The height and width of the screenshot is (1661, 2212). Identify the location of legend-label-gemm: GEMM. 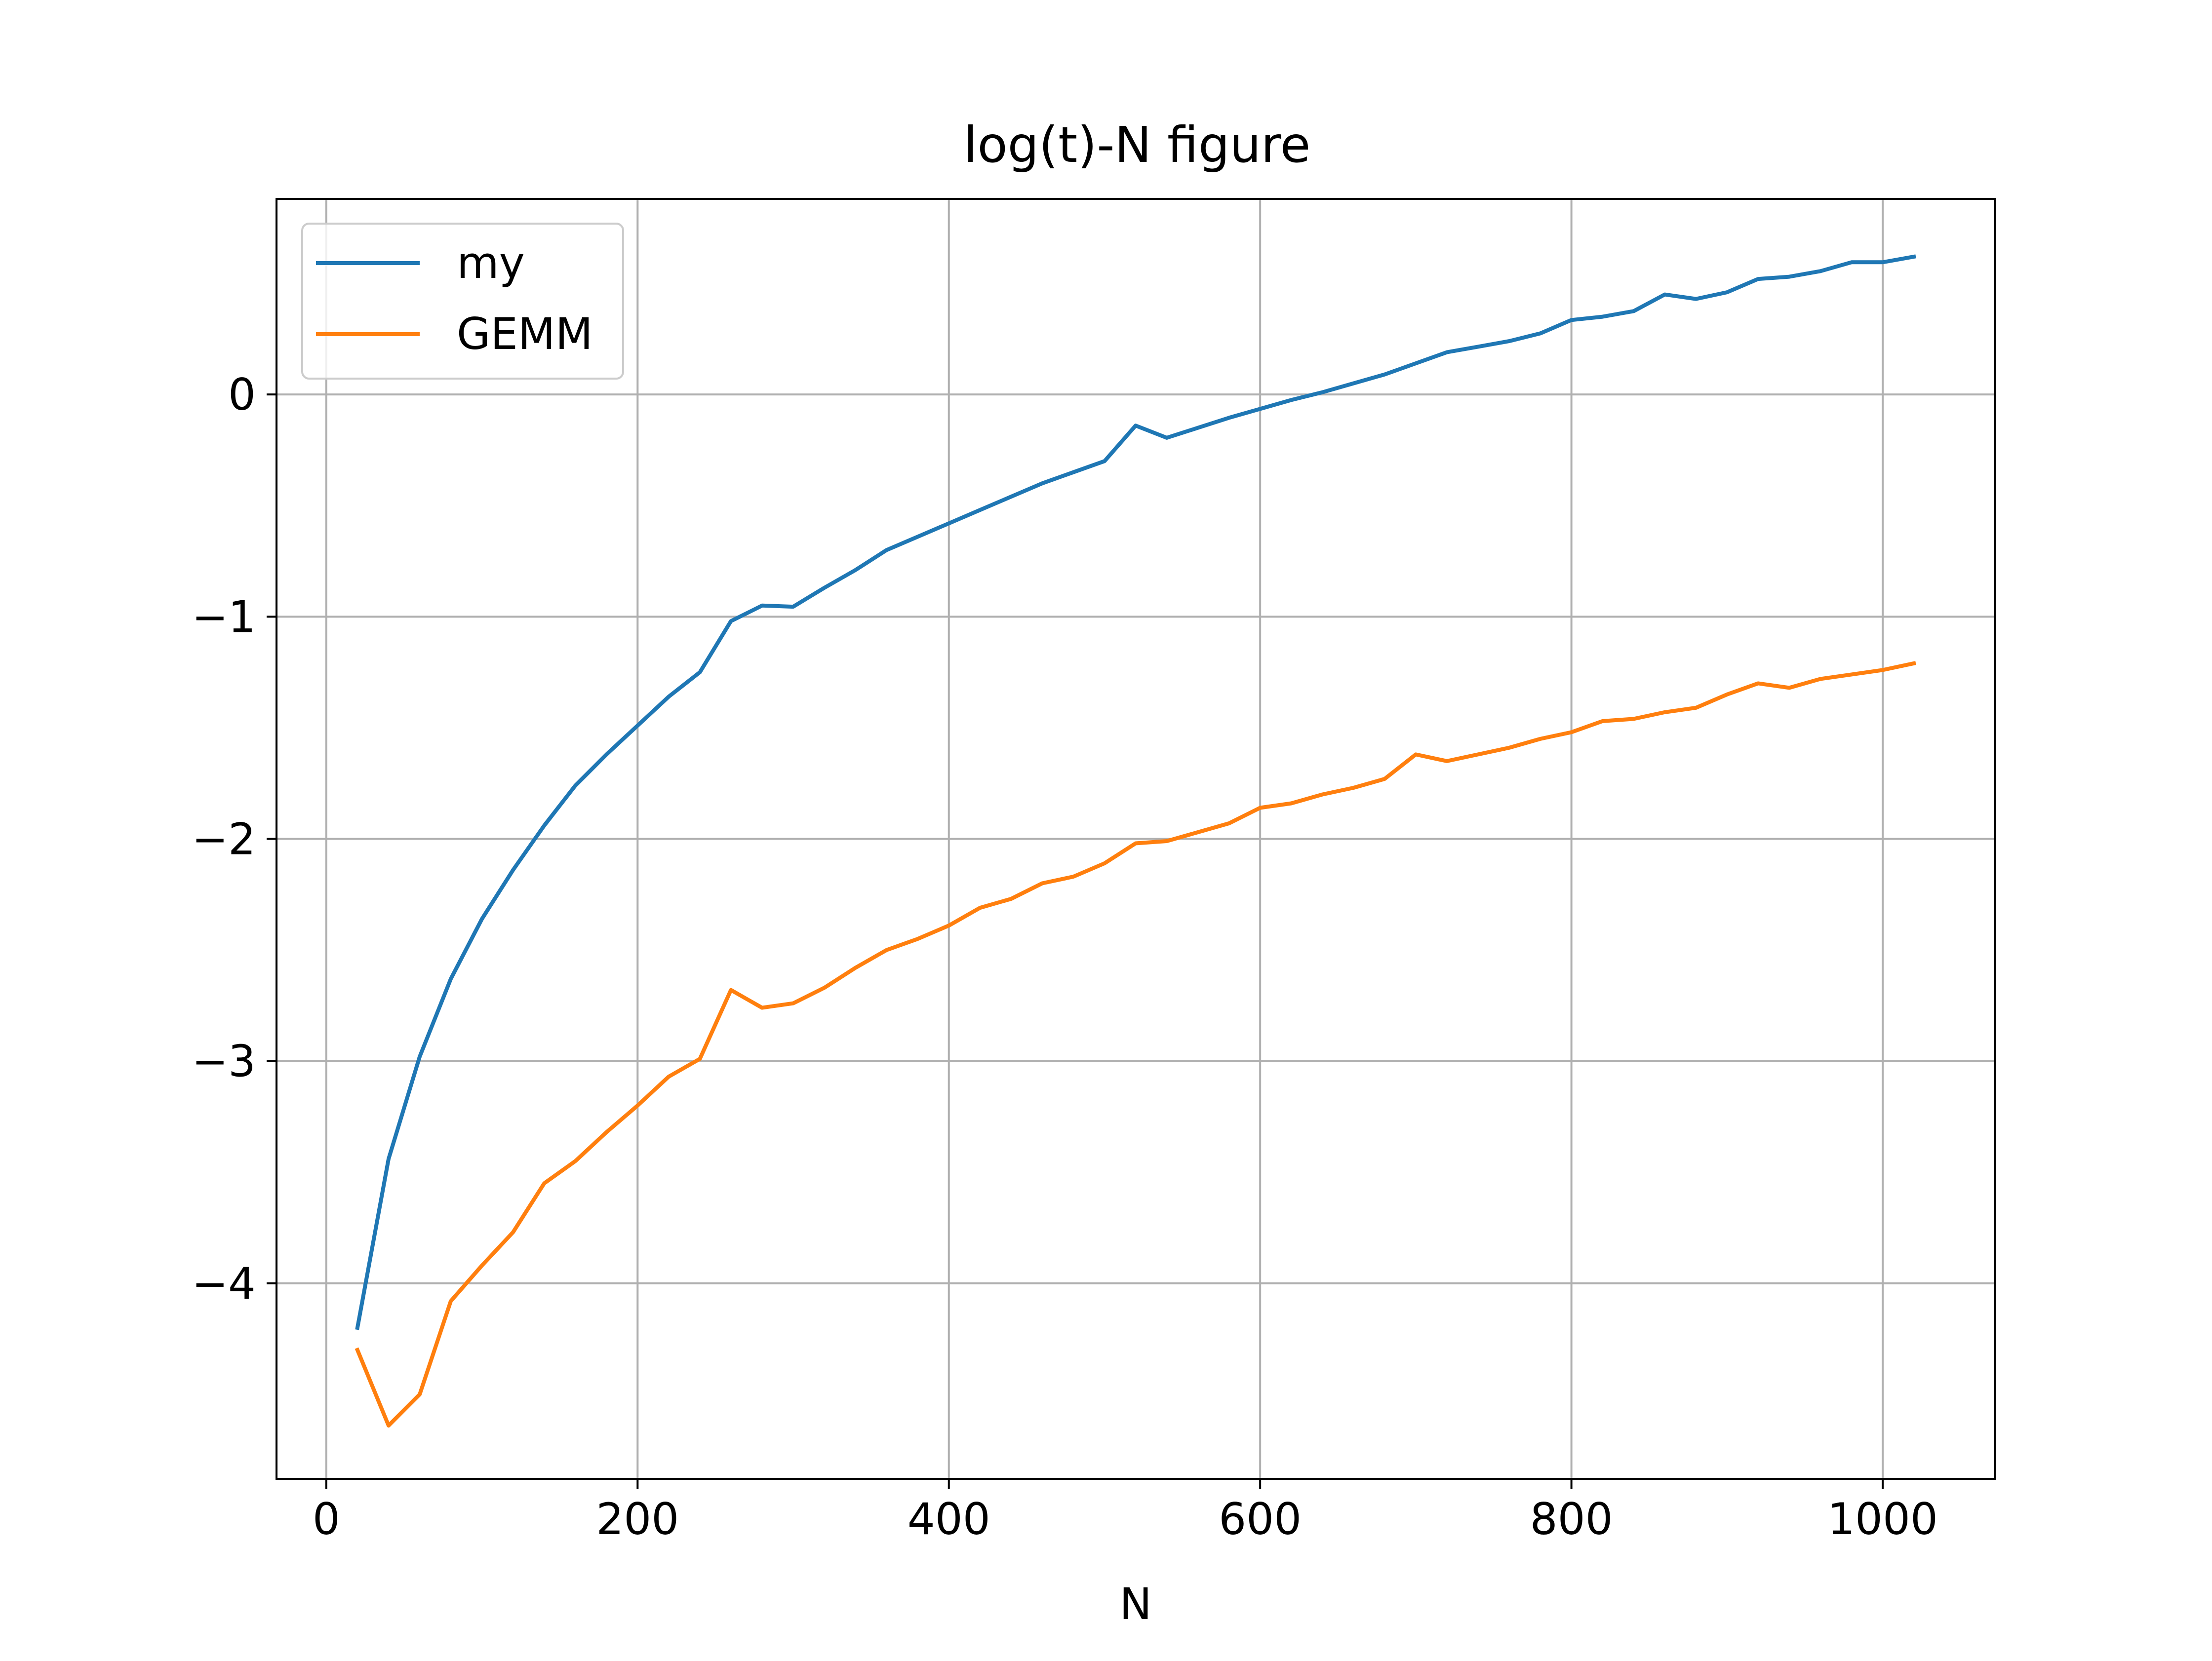
(525, 334).